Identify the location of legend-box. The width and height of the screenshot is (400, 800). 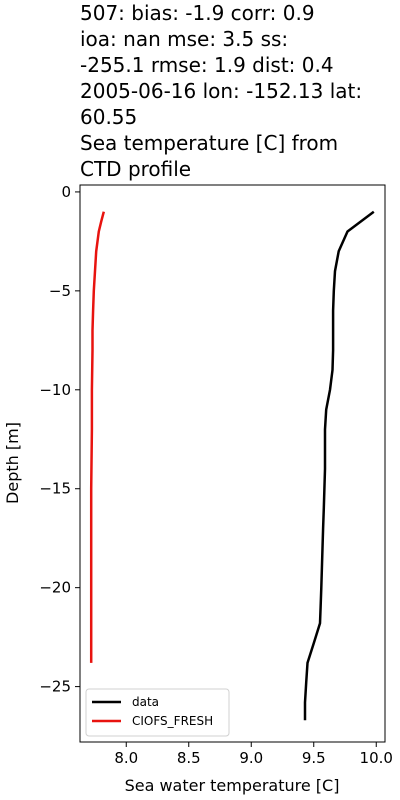
(157, 712).